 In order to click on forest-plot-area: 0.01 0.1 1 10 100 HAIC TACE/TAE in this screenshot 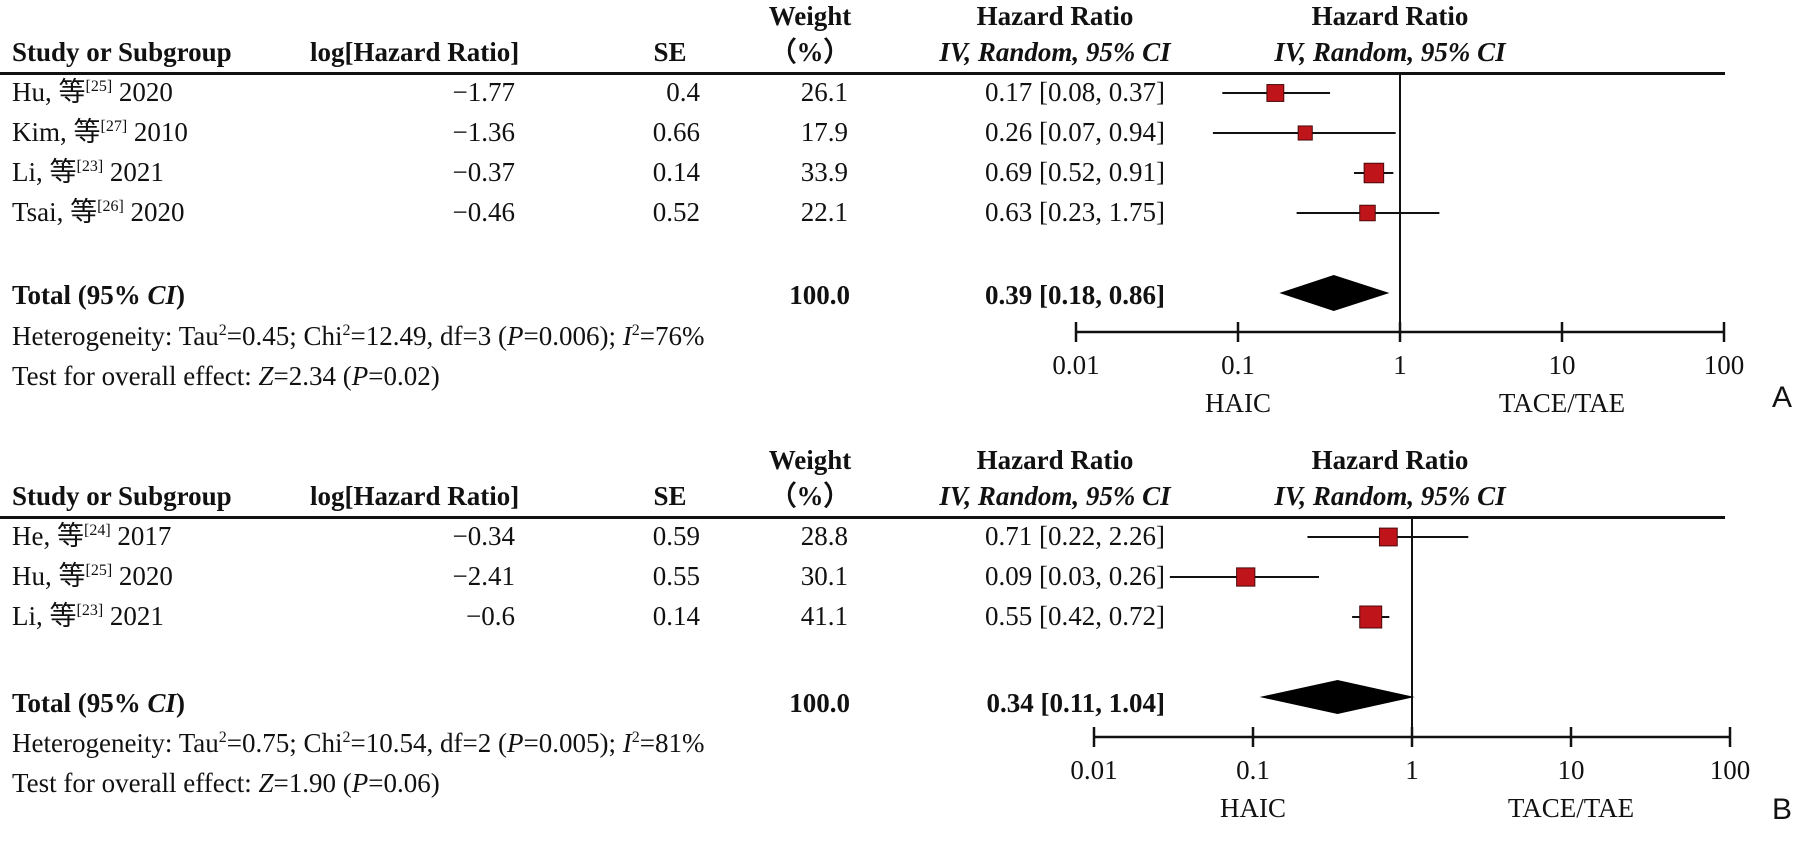, I will do `click(1410, 670)`.